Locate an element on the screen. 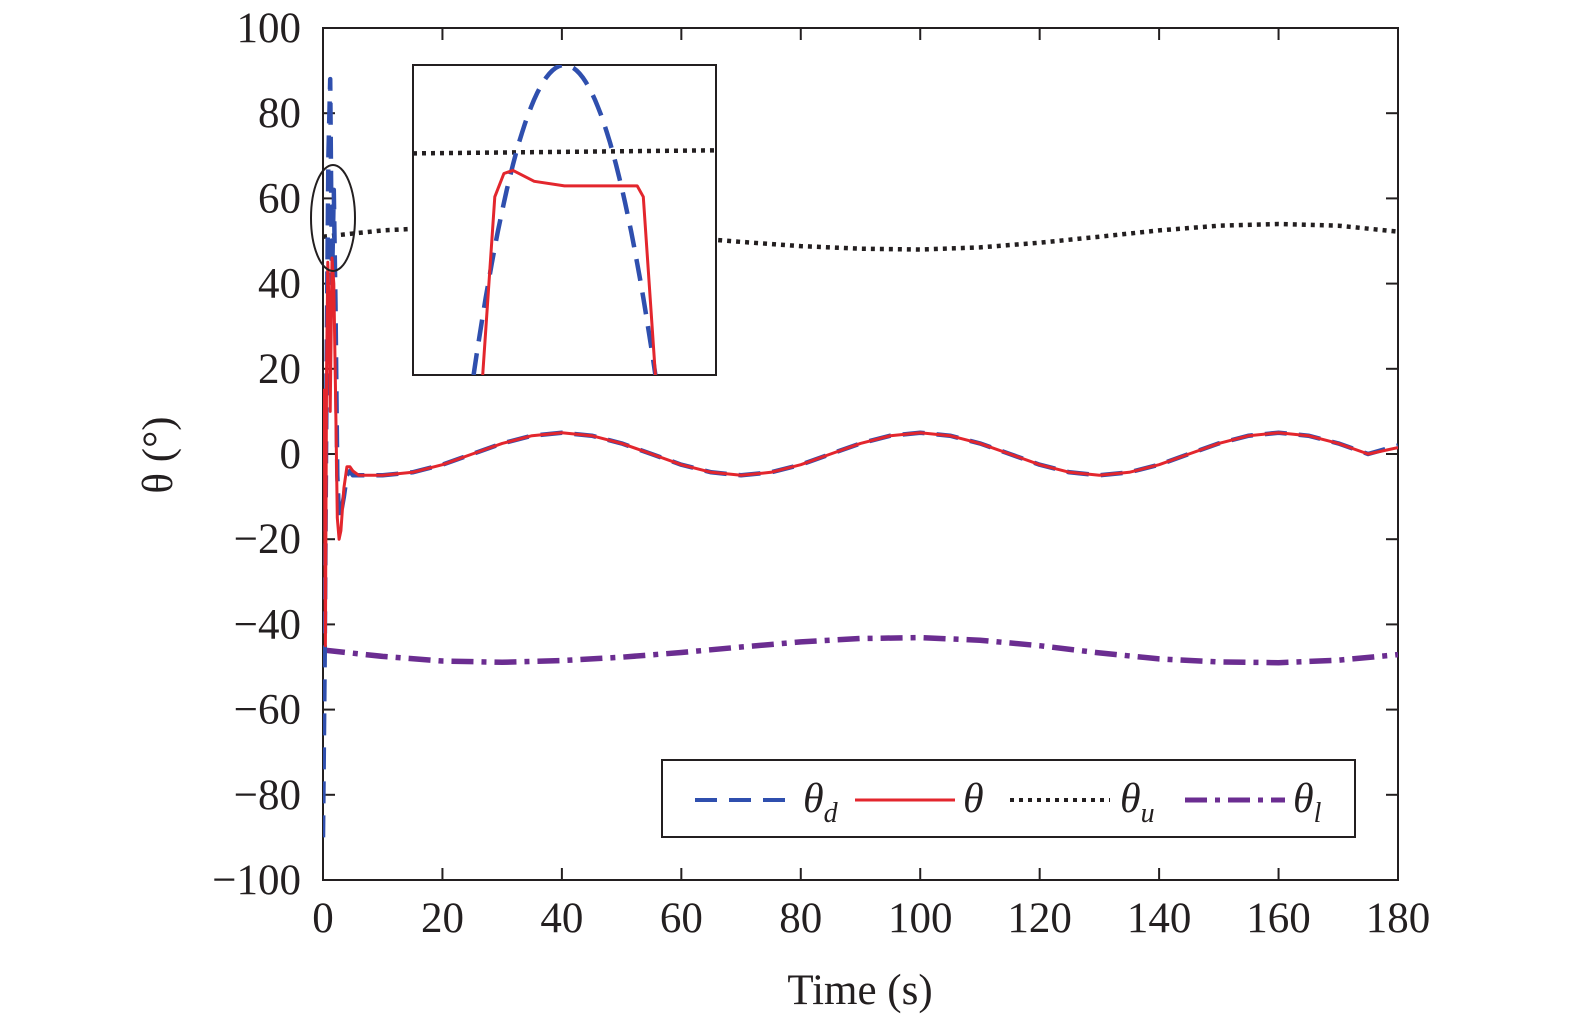  x-tick-label: 100 is located at coordinates (920, 918).